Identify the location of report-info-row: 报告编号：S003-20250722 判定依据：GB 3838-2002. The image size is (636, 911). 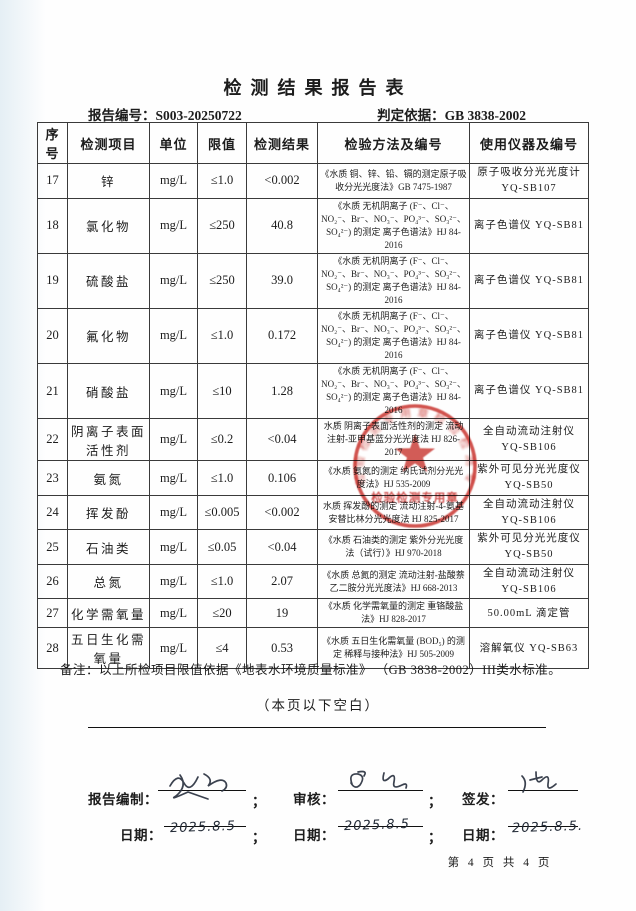
(307, 114).